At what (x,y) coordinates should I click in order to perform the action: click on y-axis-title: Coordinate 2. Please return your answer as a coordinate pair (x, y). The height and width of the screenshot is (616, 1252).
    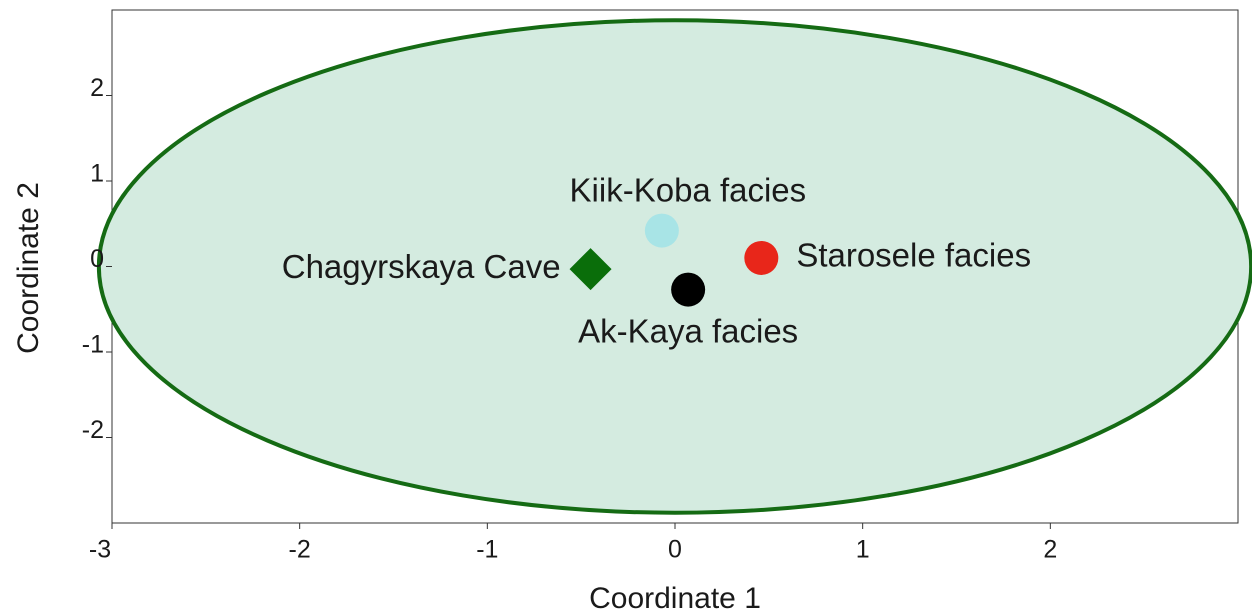
    Looking at the image, I should click on (28, 268).